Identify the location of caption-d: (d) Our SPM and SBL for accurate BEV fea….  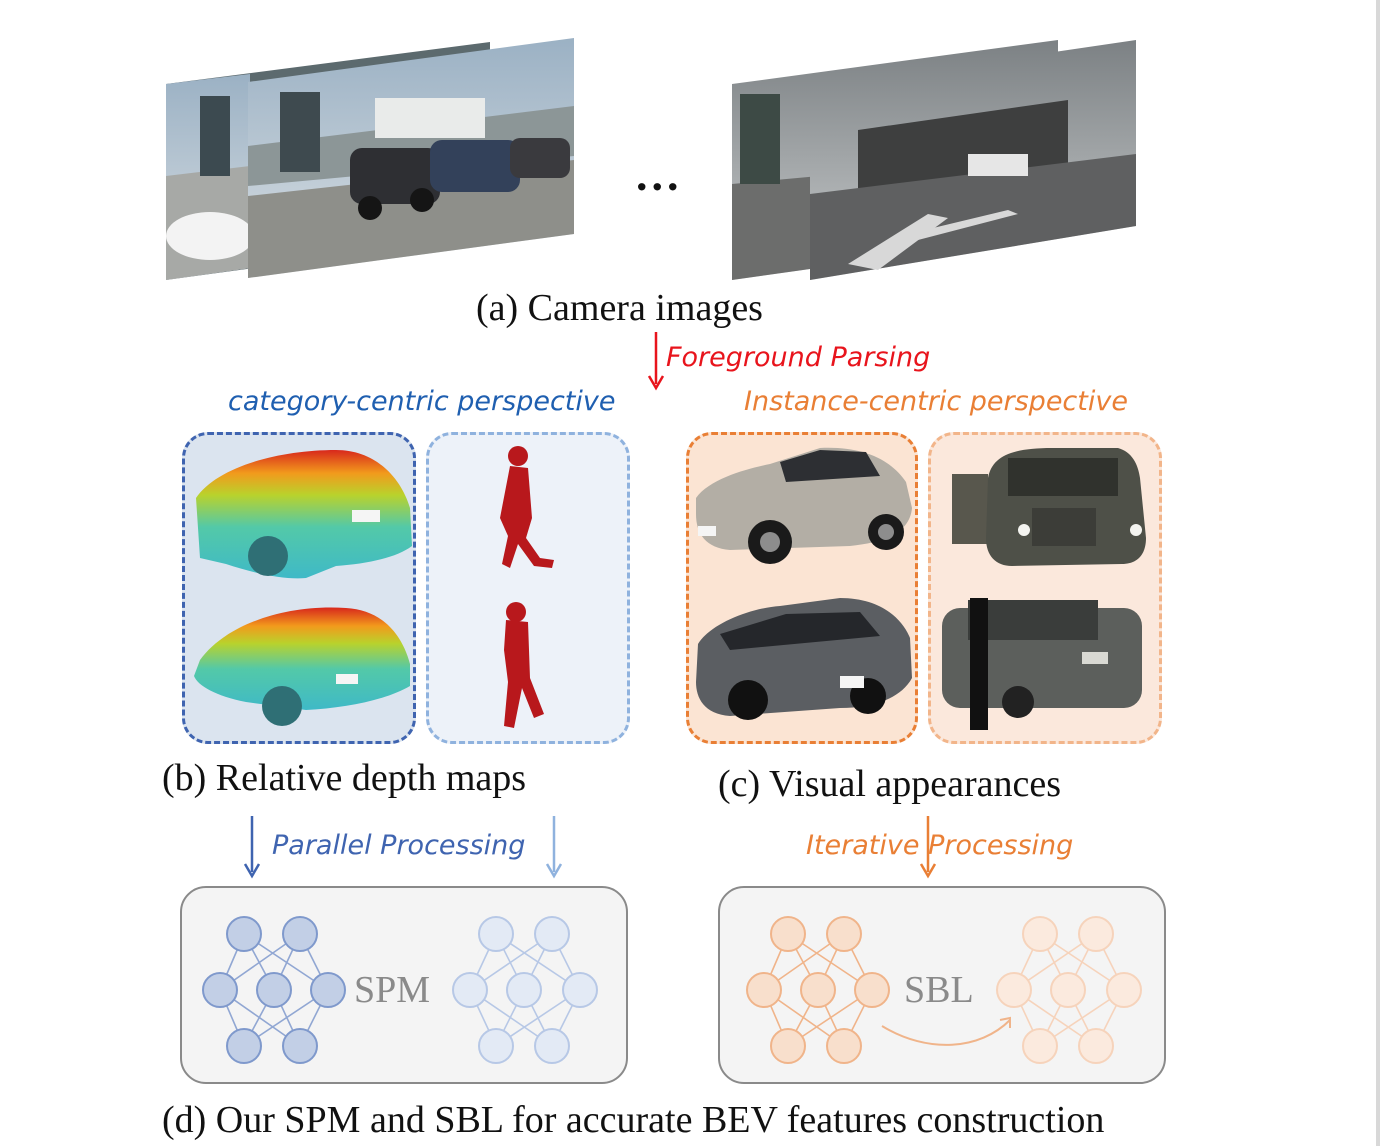
(633, 1120).